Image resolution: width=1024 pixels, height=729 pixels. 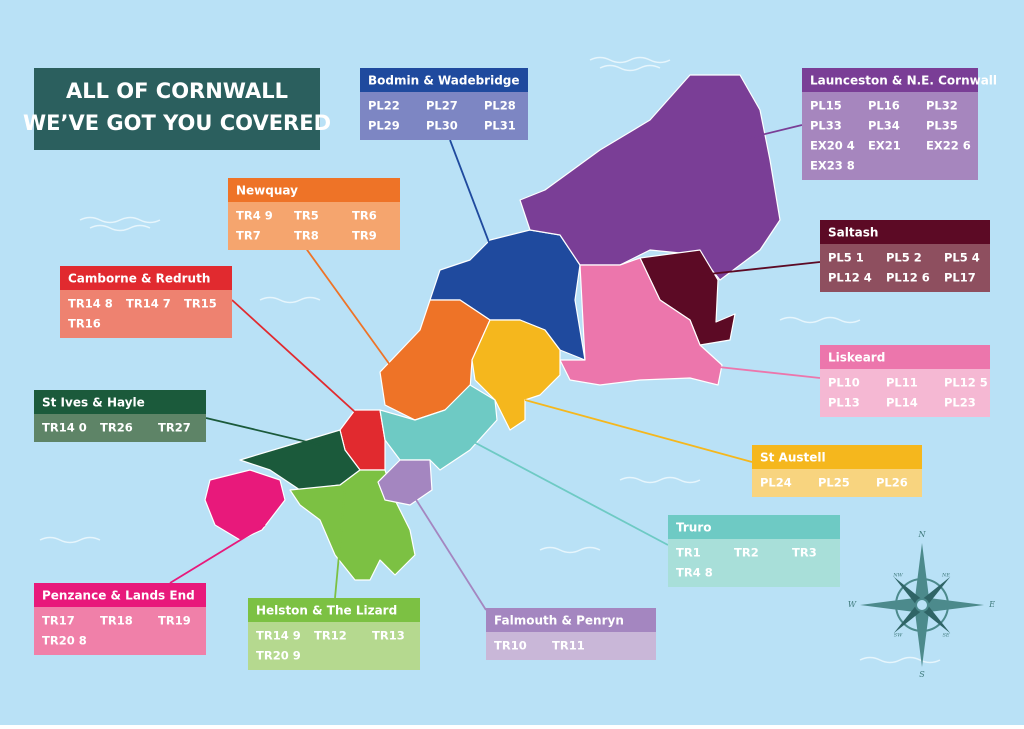 What do you see at coordinates (942, 126) in the screenshot?
I see `postcode: PL35` at bounding box center [942, 126].